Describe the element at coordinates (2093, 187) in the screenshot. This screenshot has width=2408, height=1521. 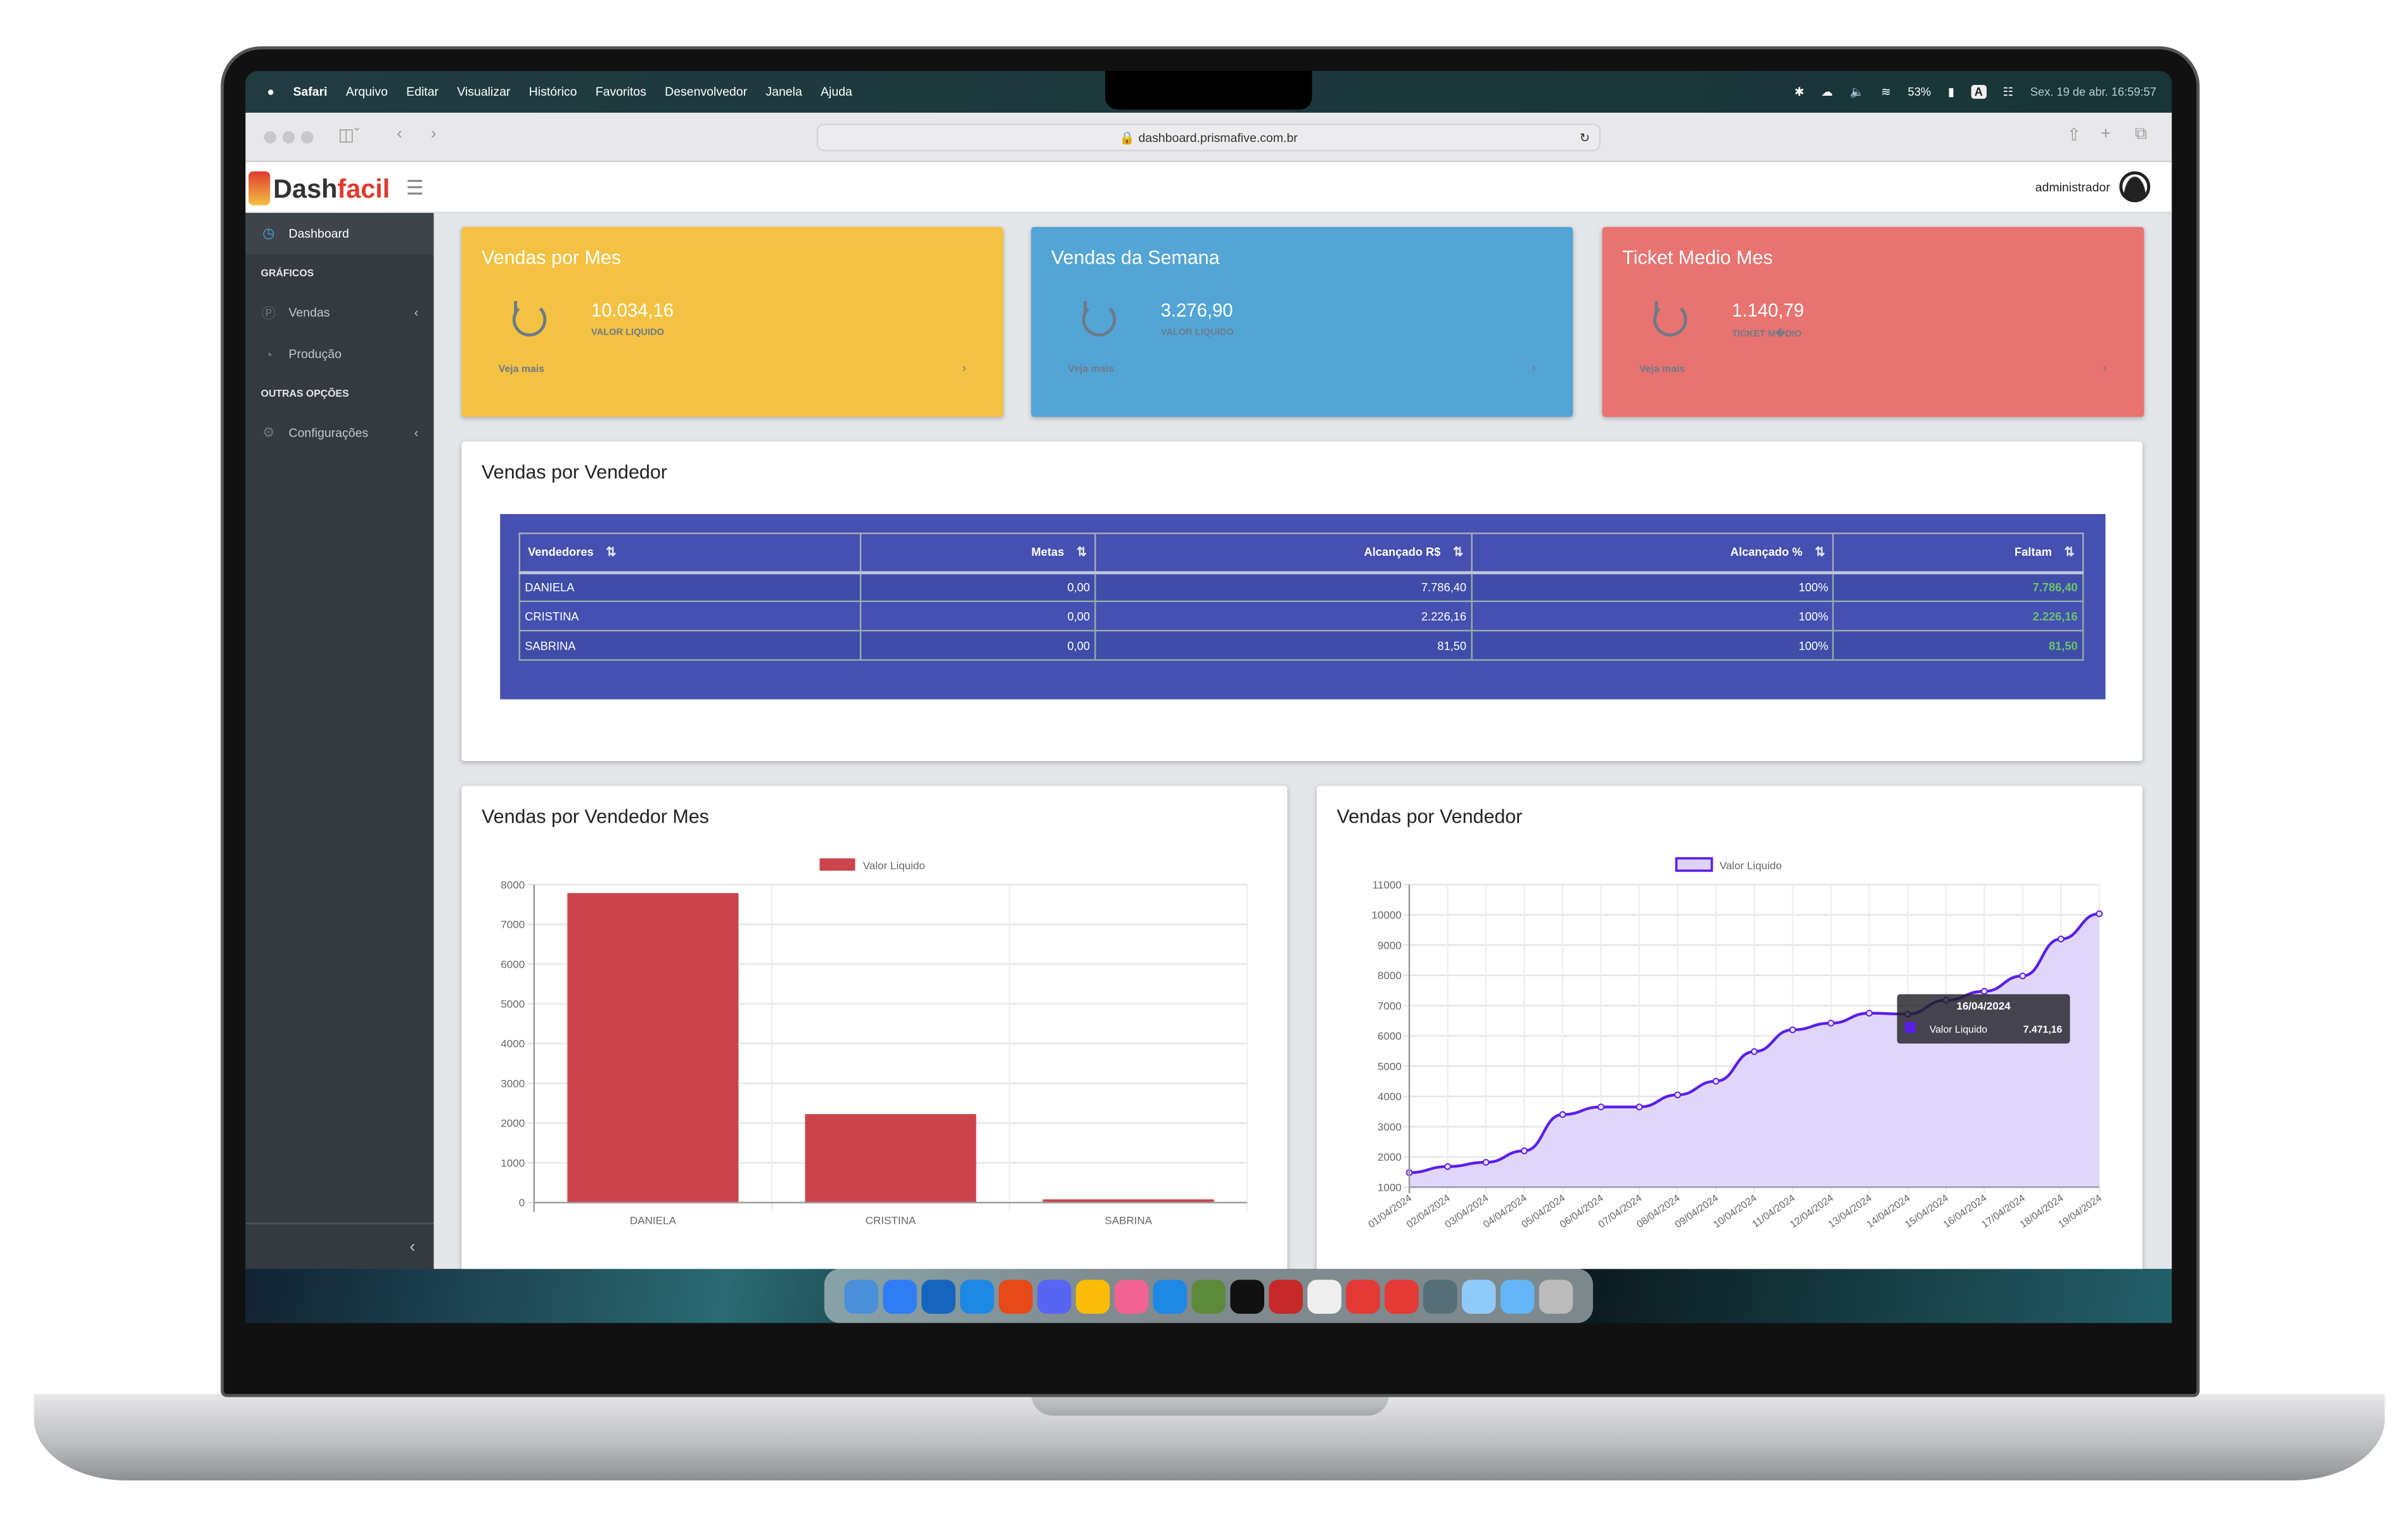
I see `user-menu: administrador` at that location.